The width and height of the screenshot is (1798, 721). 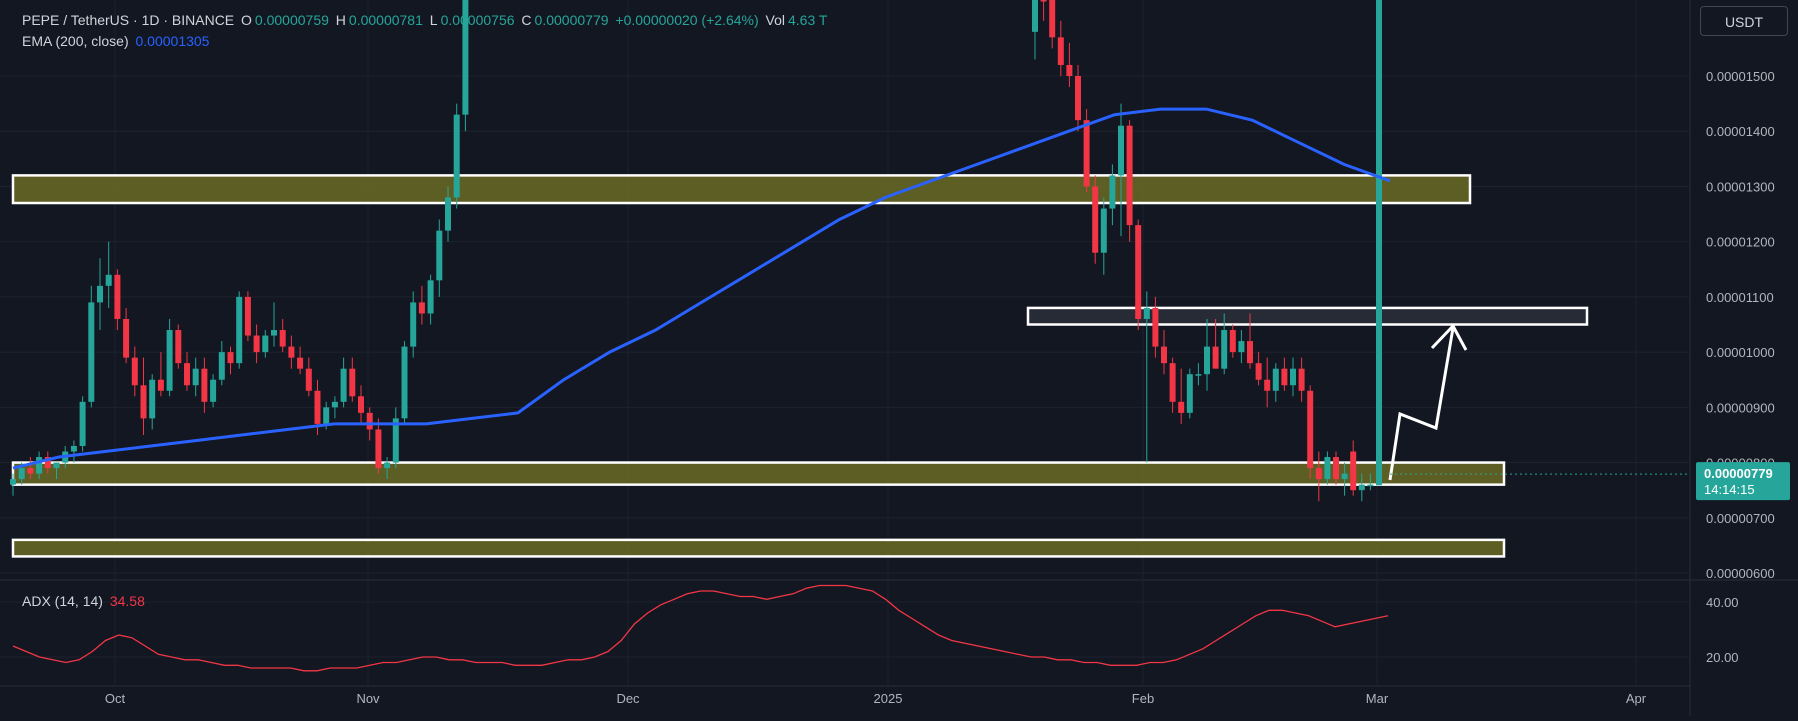 What do you see at coordinates (1722, 602) in the screenshot?
I see `adx-tick-label: 40.00` at bounding box center [1722, 602].